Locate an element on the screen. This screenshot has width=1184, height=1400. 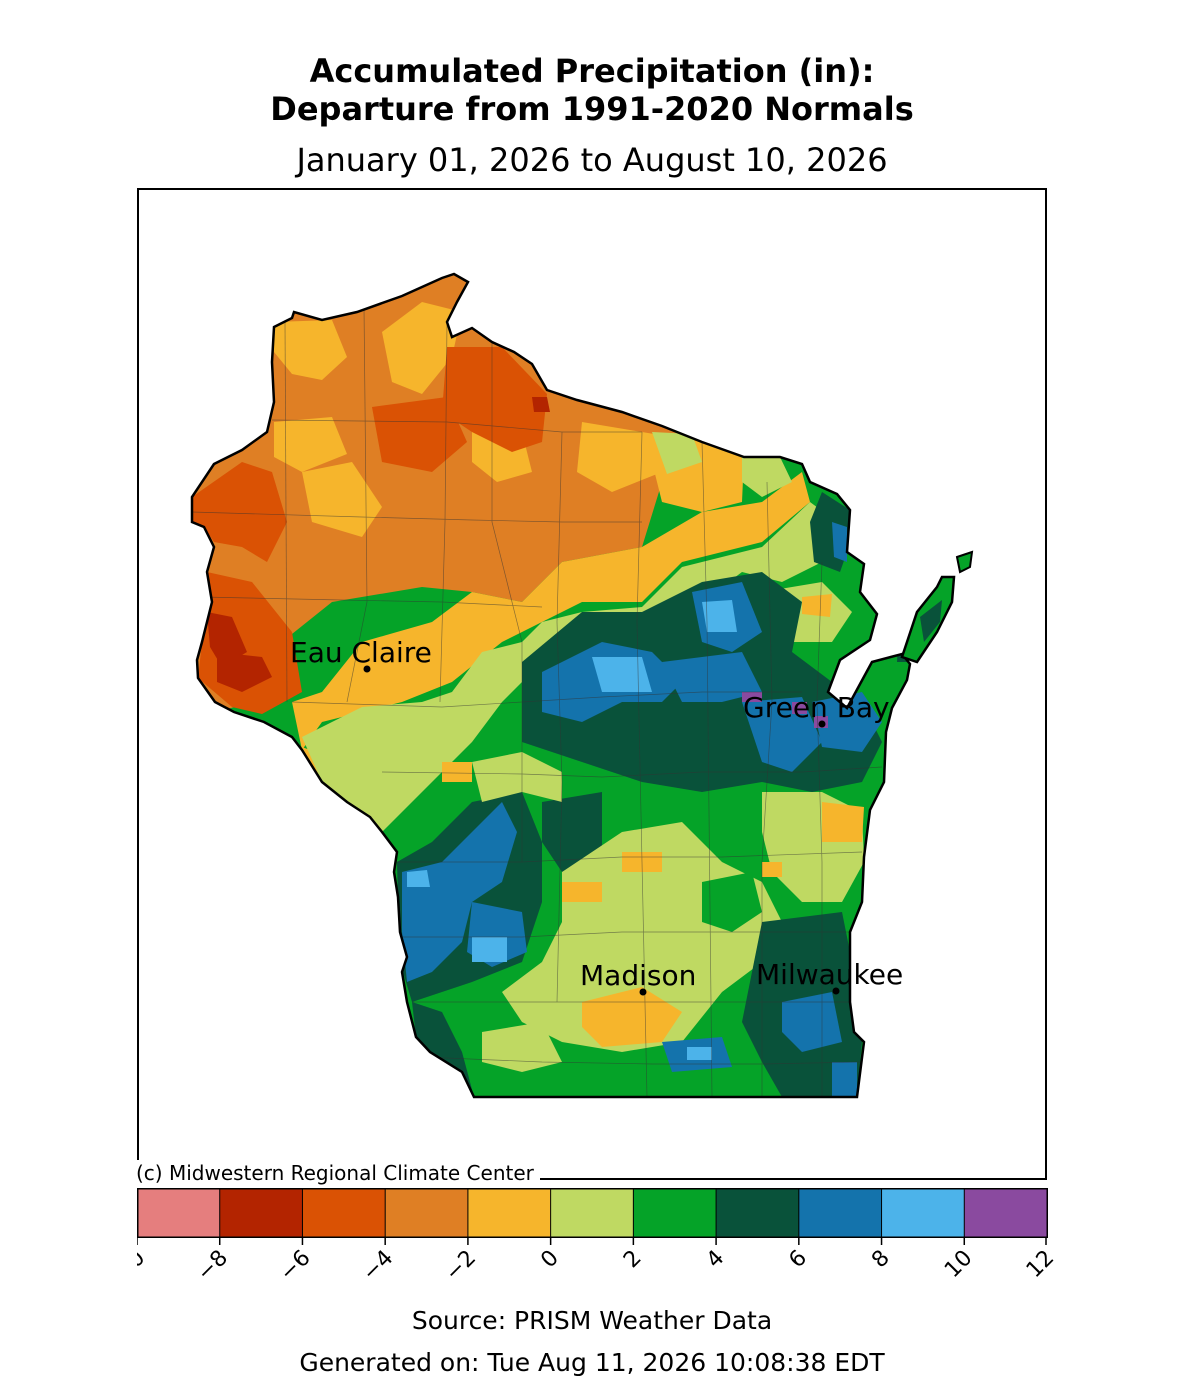
legend-tick-label: −10 is located at coordinates (143, 1271).